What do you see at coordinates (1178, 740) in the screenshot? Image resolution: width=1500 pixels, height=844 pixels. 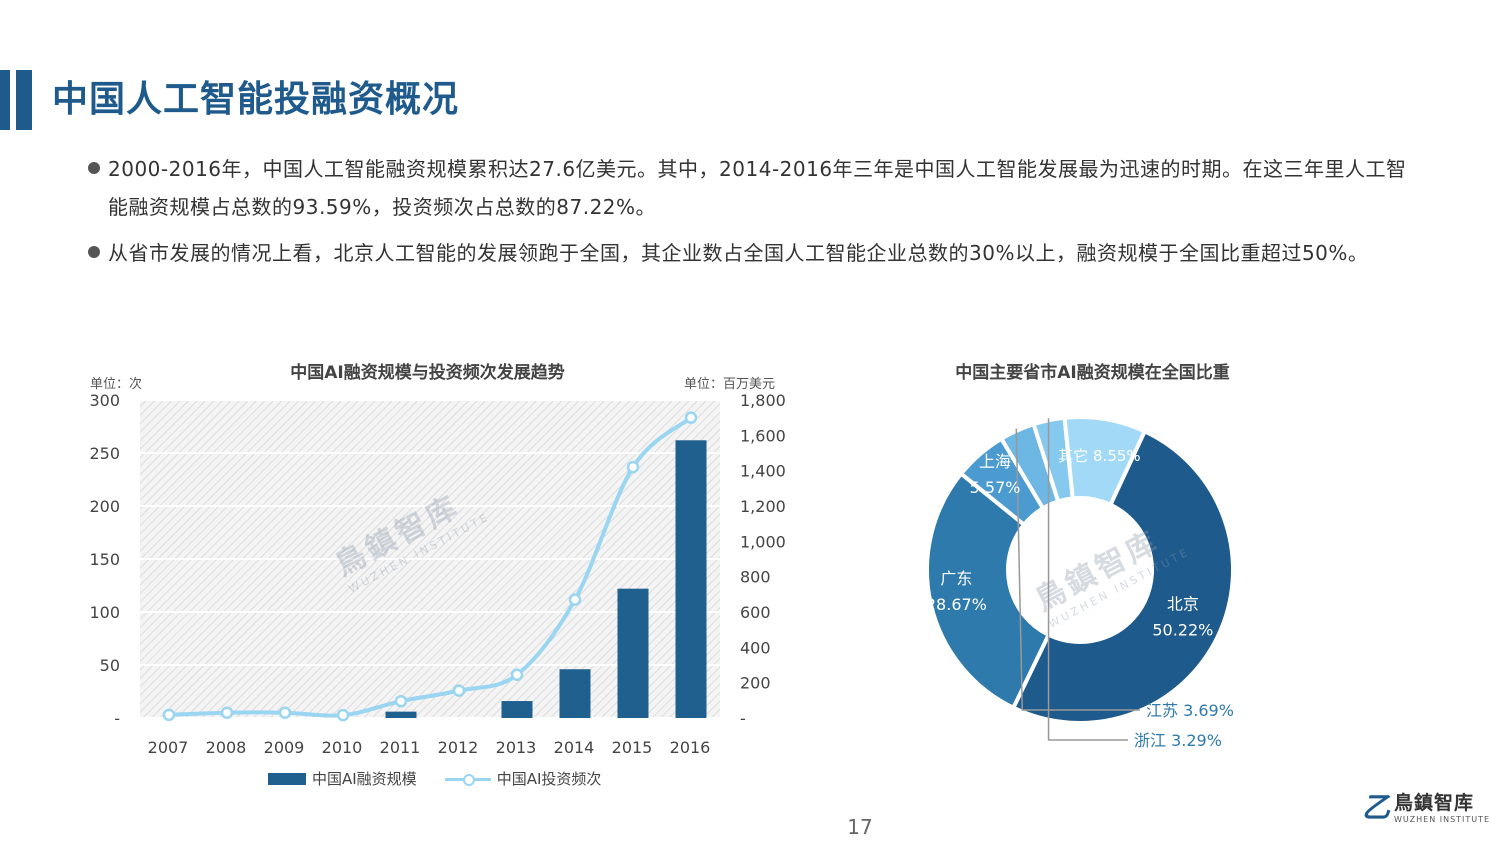 I see `slice-label: 浙江 3.29%` at bounding box center [1178, 740].